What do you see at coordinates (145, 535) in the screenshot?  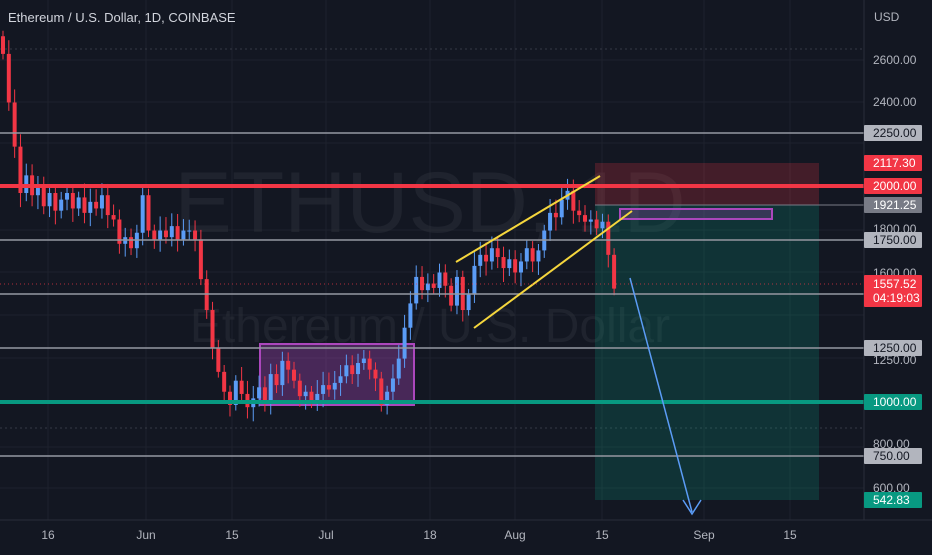 I see `time-tick-label: Jun` at bounding box center [145, 535].